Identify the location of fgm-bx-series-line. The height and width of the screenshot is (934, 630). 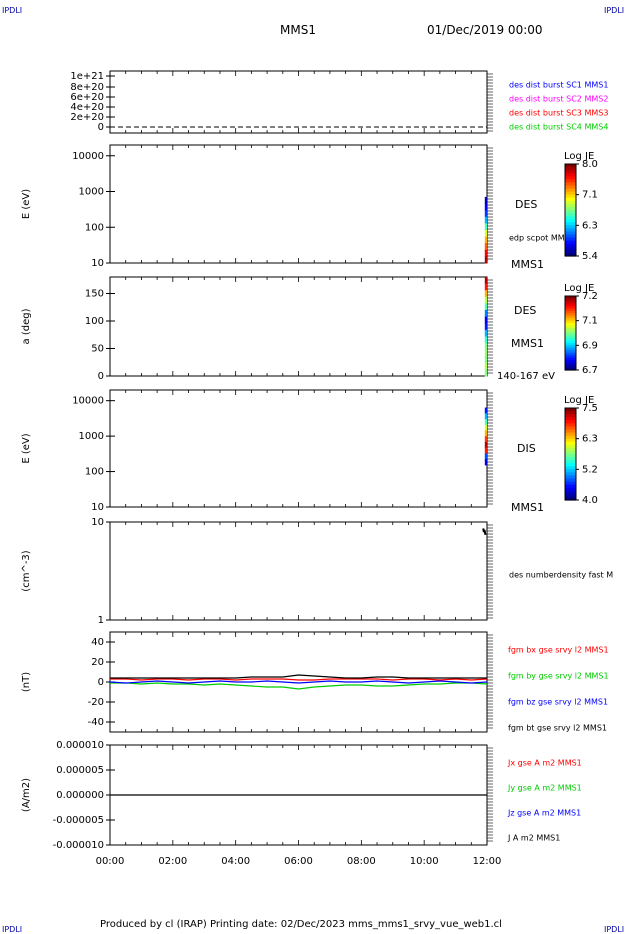
(299, 679).